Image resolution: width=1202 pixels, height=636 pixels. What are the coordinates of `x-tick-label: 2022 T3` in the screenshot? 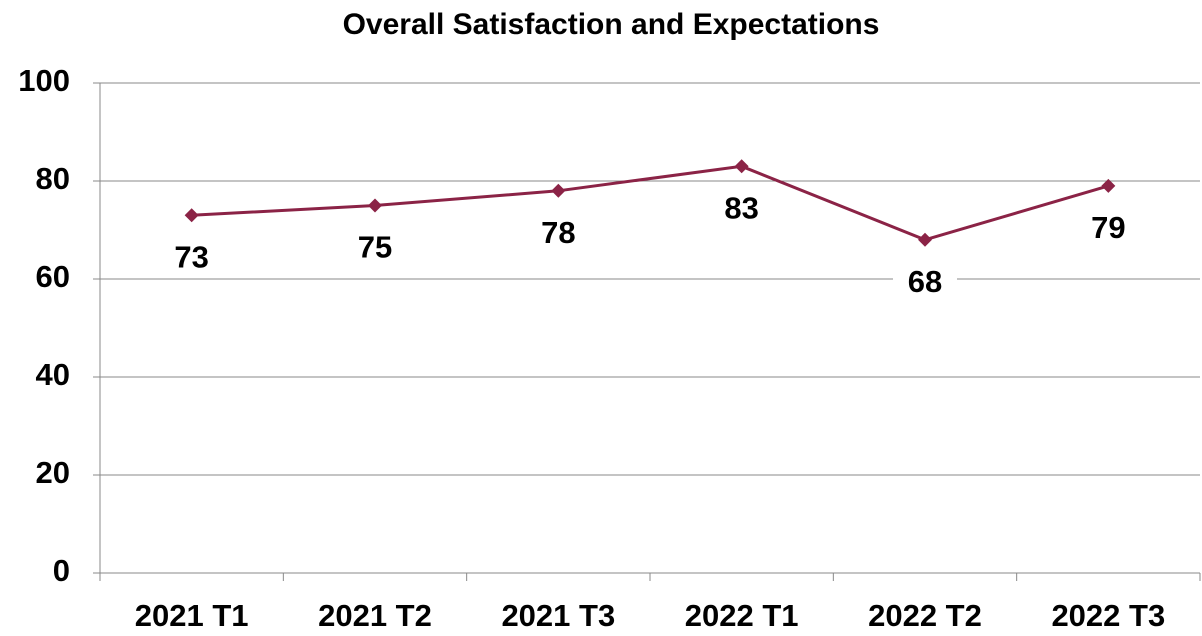 It's located at (1108, 615).